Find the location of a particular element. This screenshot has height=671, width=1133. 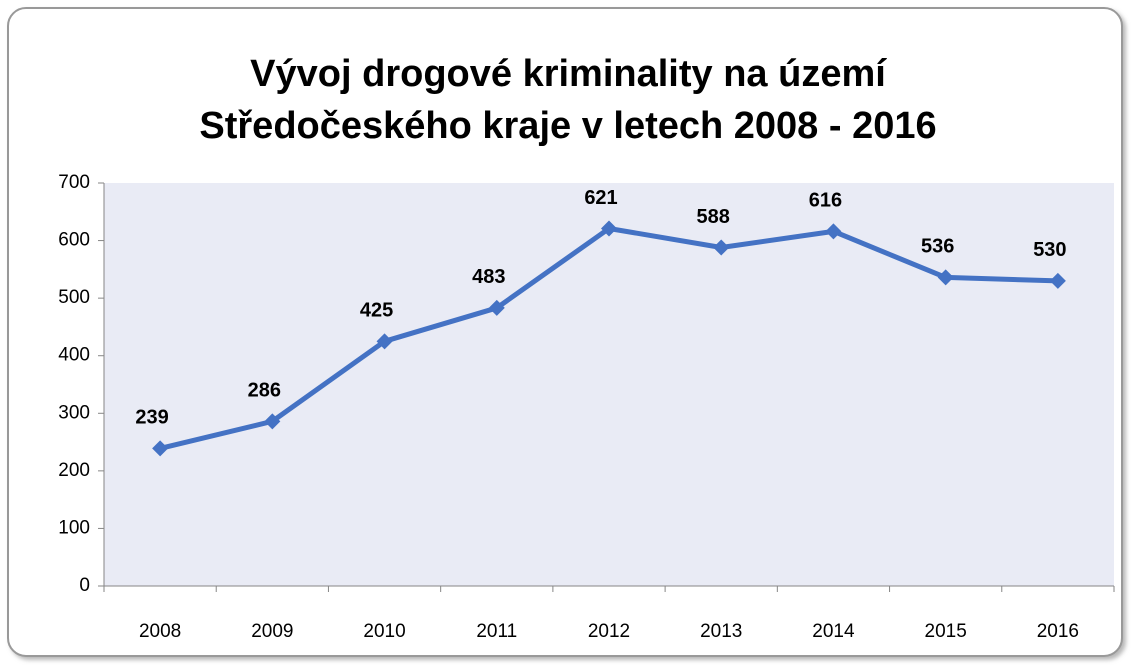

chart-title: Středočeského kraje v letech 2008 - 2016 is located at coordinates (567, 126).